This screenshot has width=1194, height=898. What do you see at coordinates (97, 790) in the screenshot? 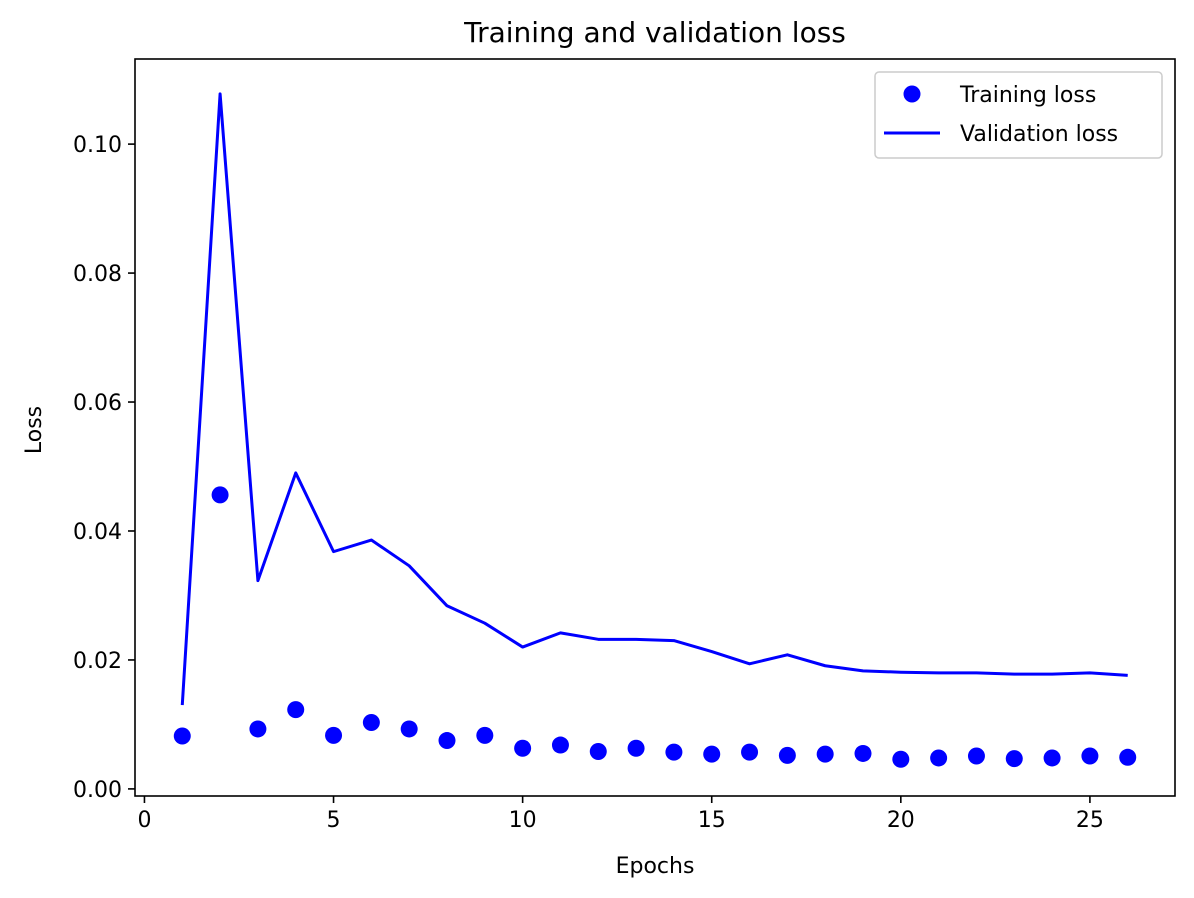
I see `y-tick-label: 0.00` at bounding box center [97, 790].